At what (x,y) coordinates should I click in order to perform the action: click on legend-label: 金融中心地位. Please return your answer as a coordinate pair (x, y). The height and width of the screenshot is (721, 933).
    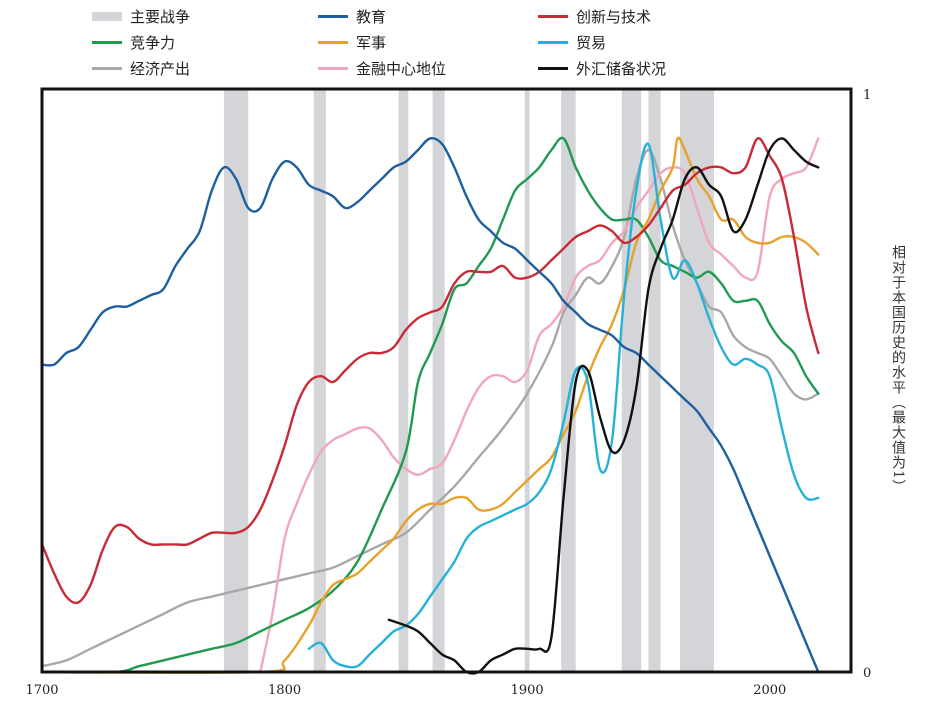
    Looking at the image, I should click on (401, 69).